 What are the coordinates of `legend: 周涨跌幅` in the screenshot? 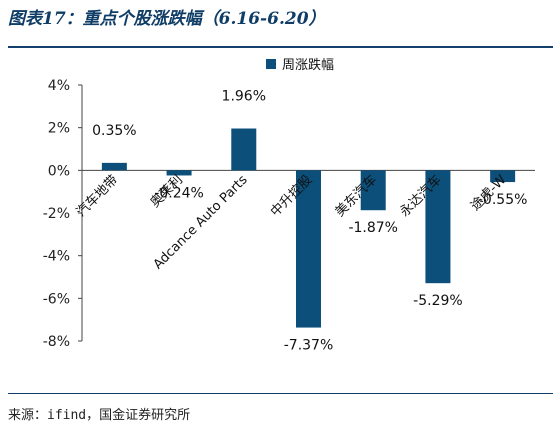 It's located at (300, 65).